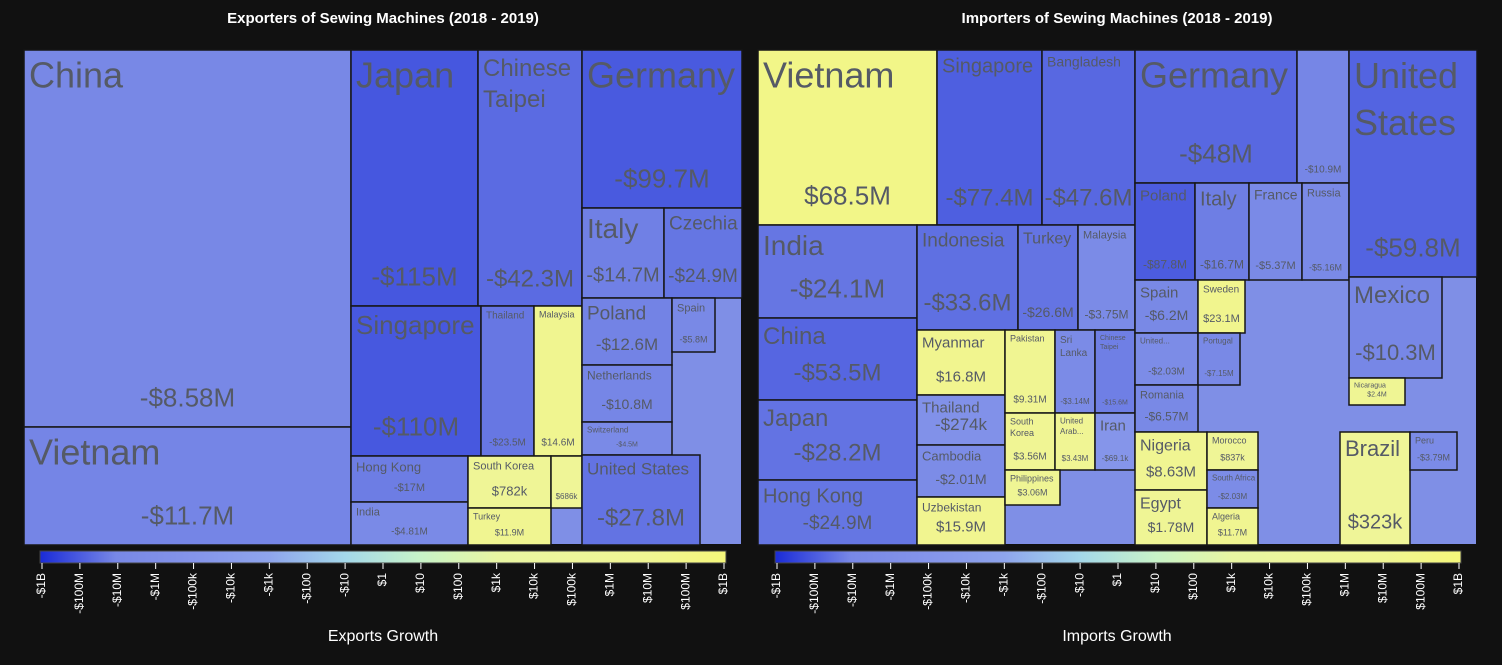  Describe the element at coordinates (641, 518) in the screenshot. I see `cell-value: -$27.8M` at that location.